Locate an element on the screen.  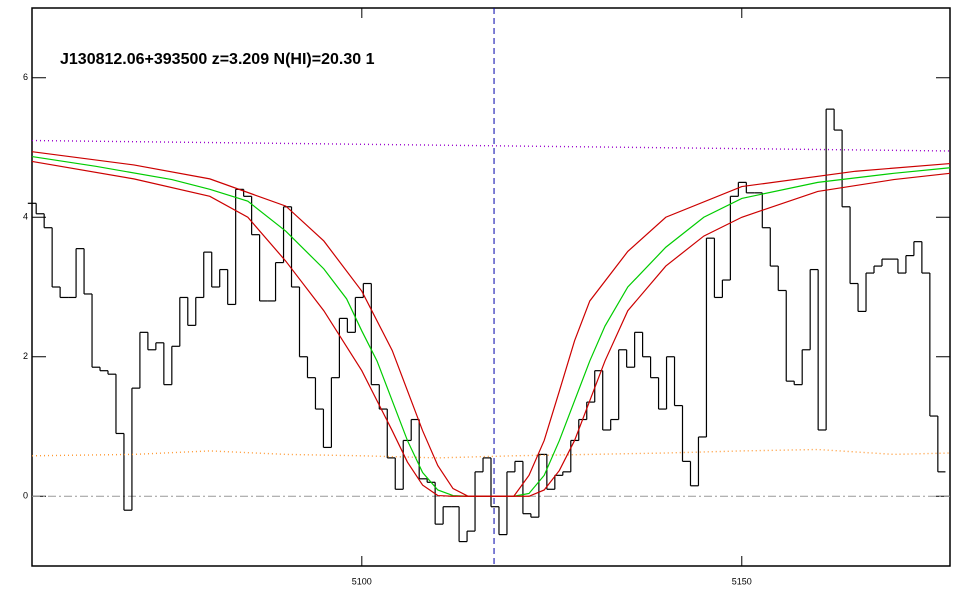
y-tick-label: 2 is located at coordinates (25, 356).